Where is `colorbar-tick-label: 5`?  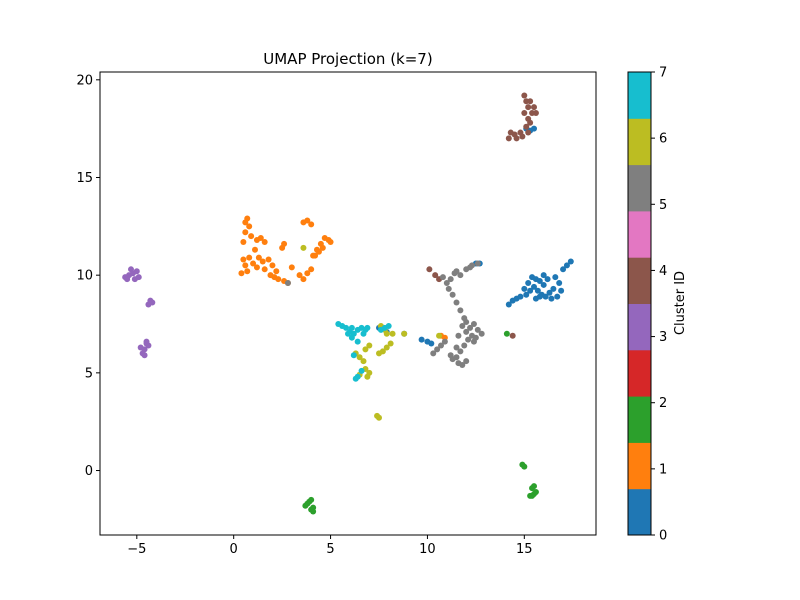 colorbar-tick-label: 5 is located at coordinates (663, 205).